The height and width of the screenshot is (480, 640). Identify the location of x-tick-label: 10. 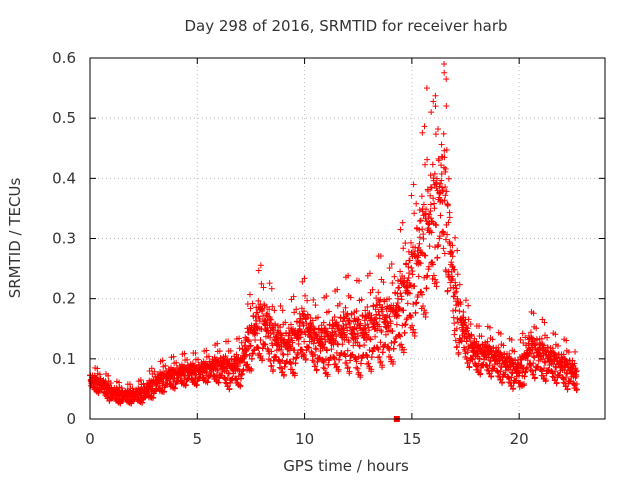
(304, 439).